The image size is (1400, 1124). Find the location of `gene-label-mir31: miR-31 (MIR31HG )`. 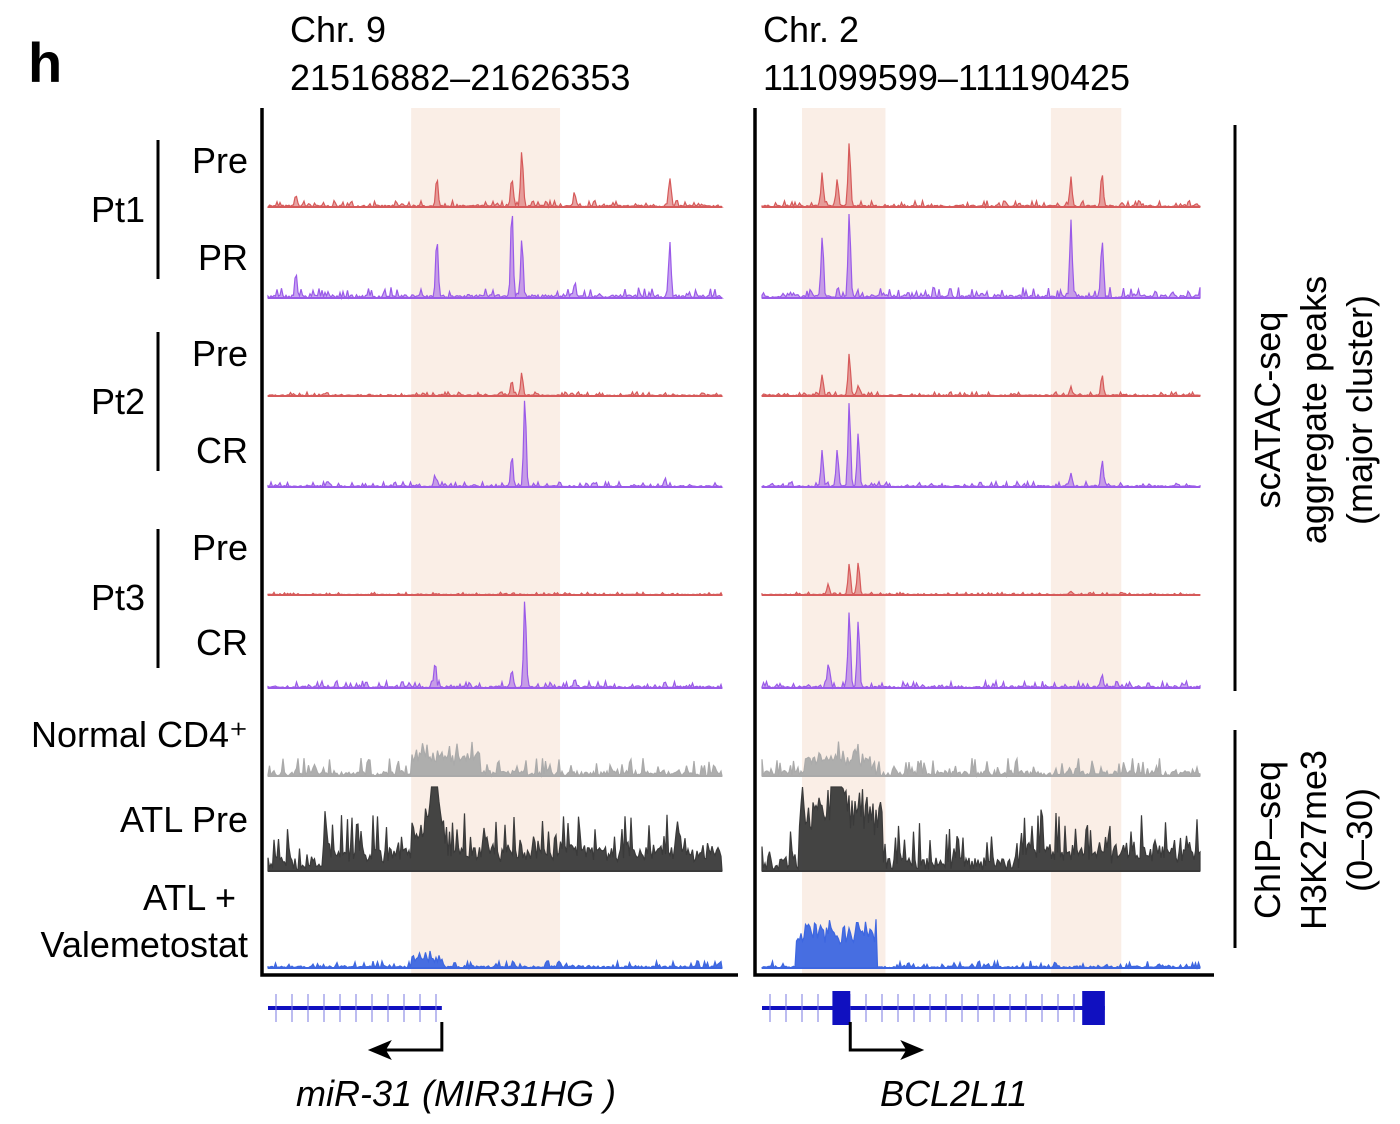

gene-label-mir31: miR-31 (MIR31HG ) is located at coordinates (456, 1093).